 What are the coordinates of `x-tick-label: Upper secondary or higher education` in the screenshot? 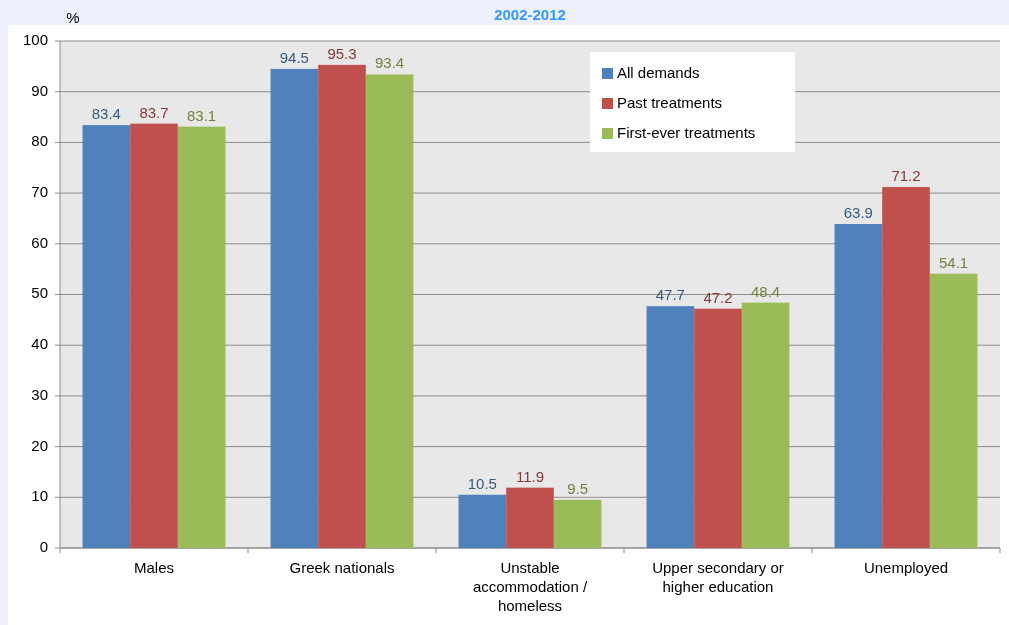 It's located at (718, 577).